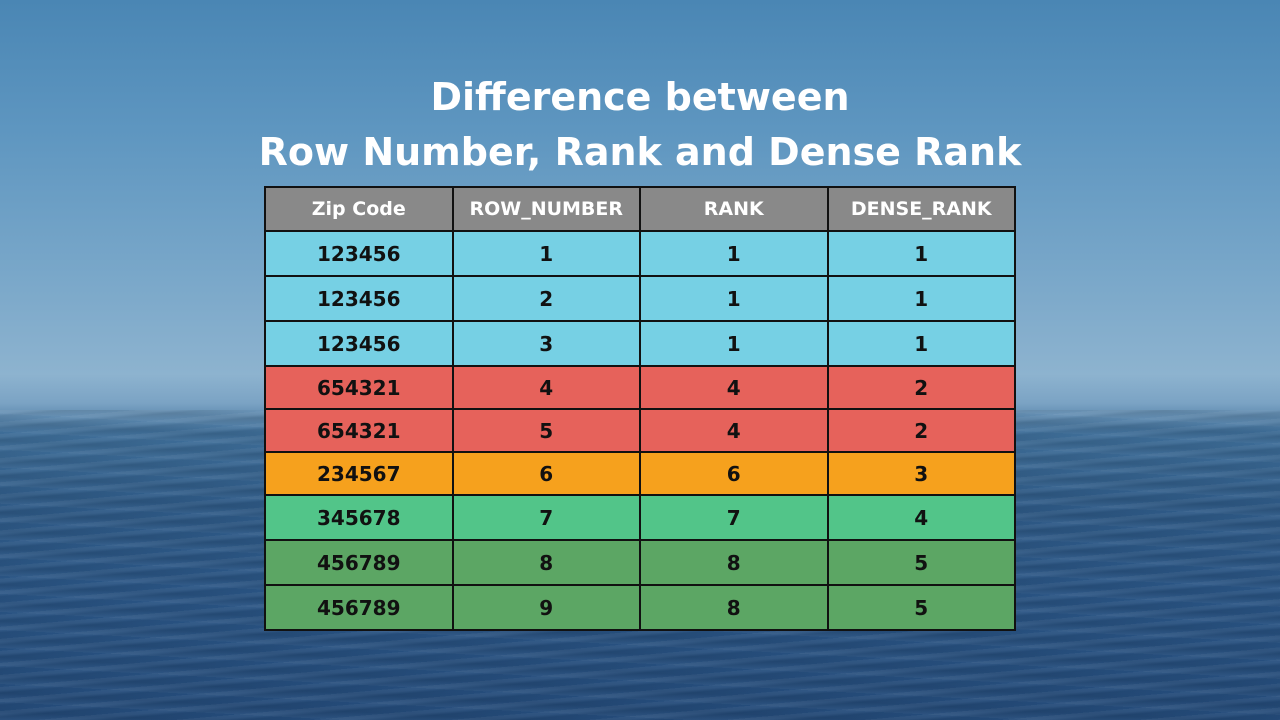  What do you see at coordinates (734, 517) in the screenshot?
I see `cell-rank: 7` at bounding box center [734, 517].